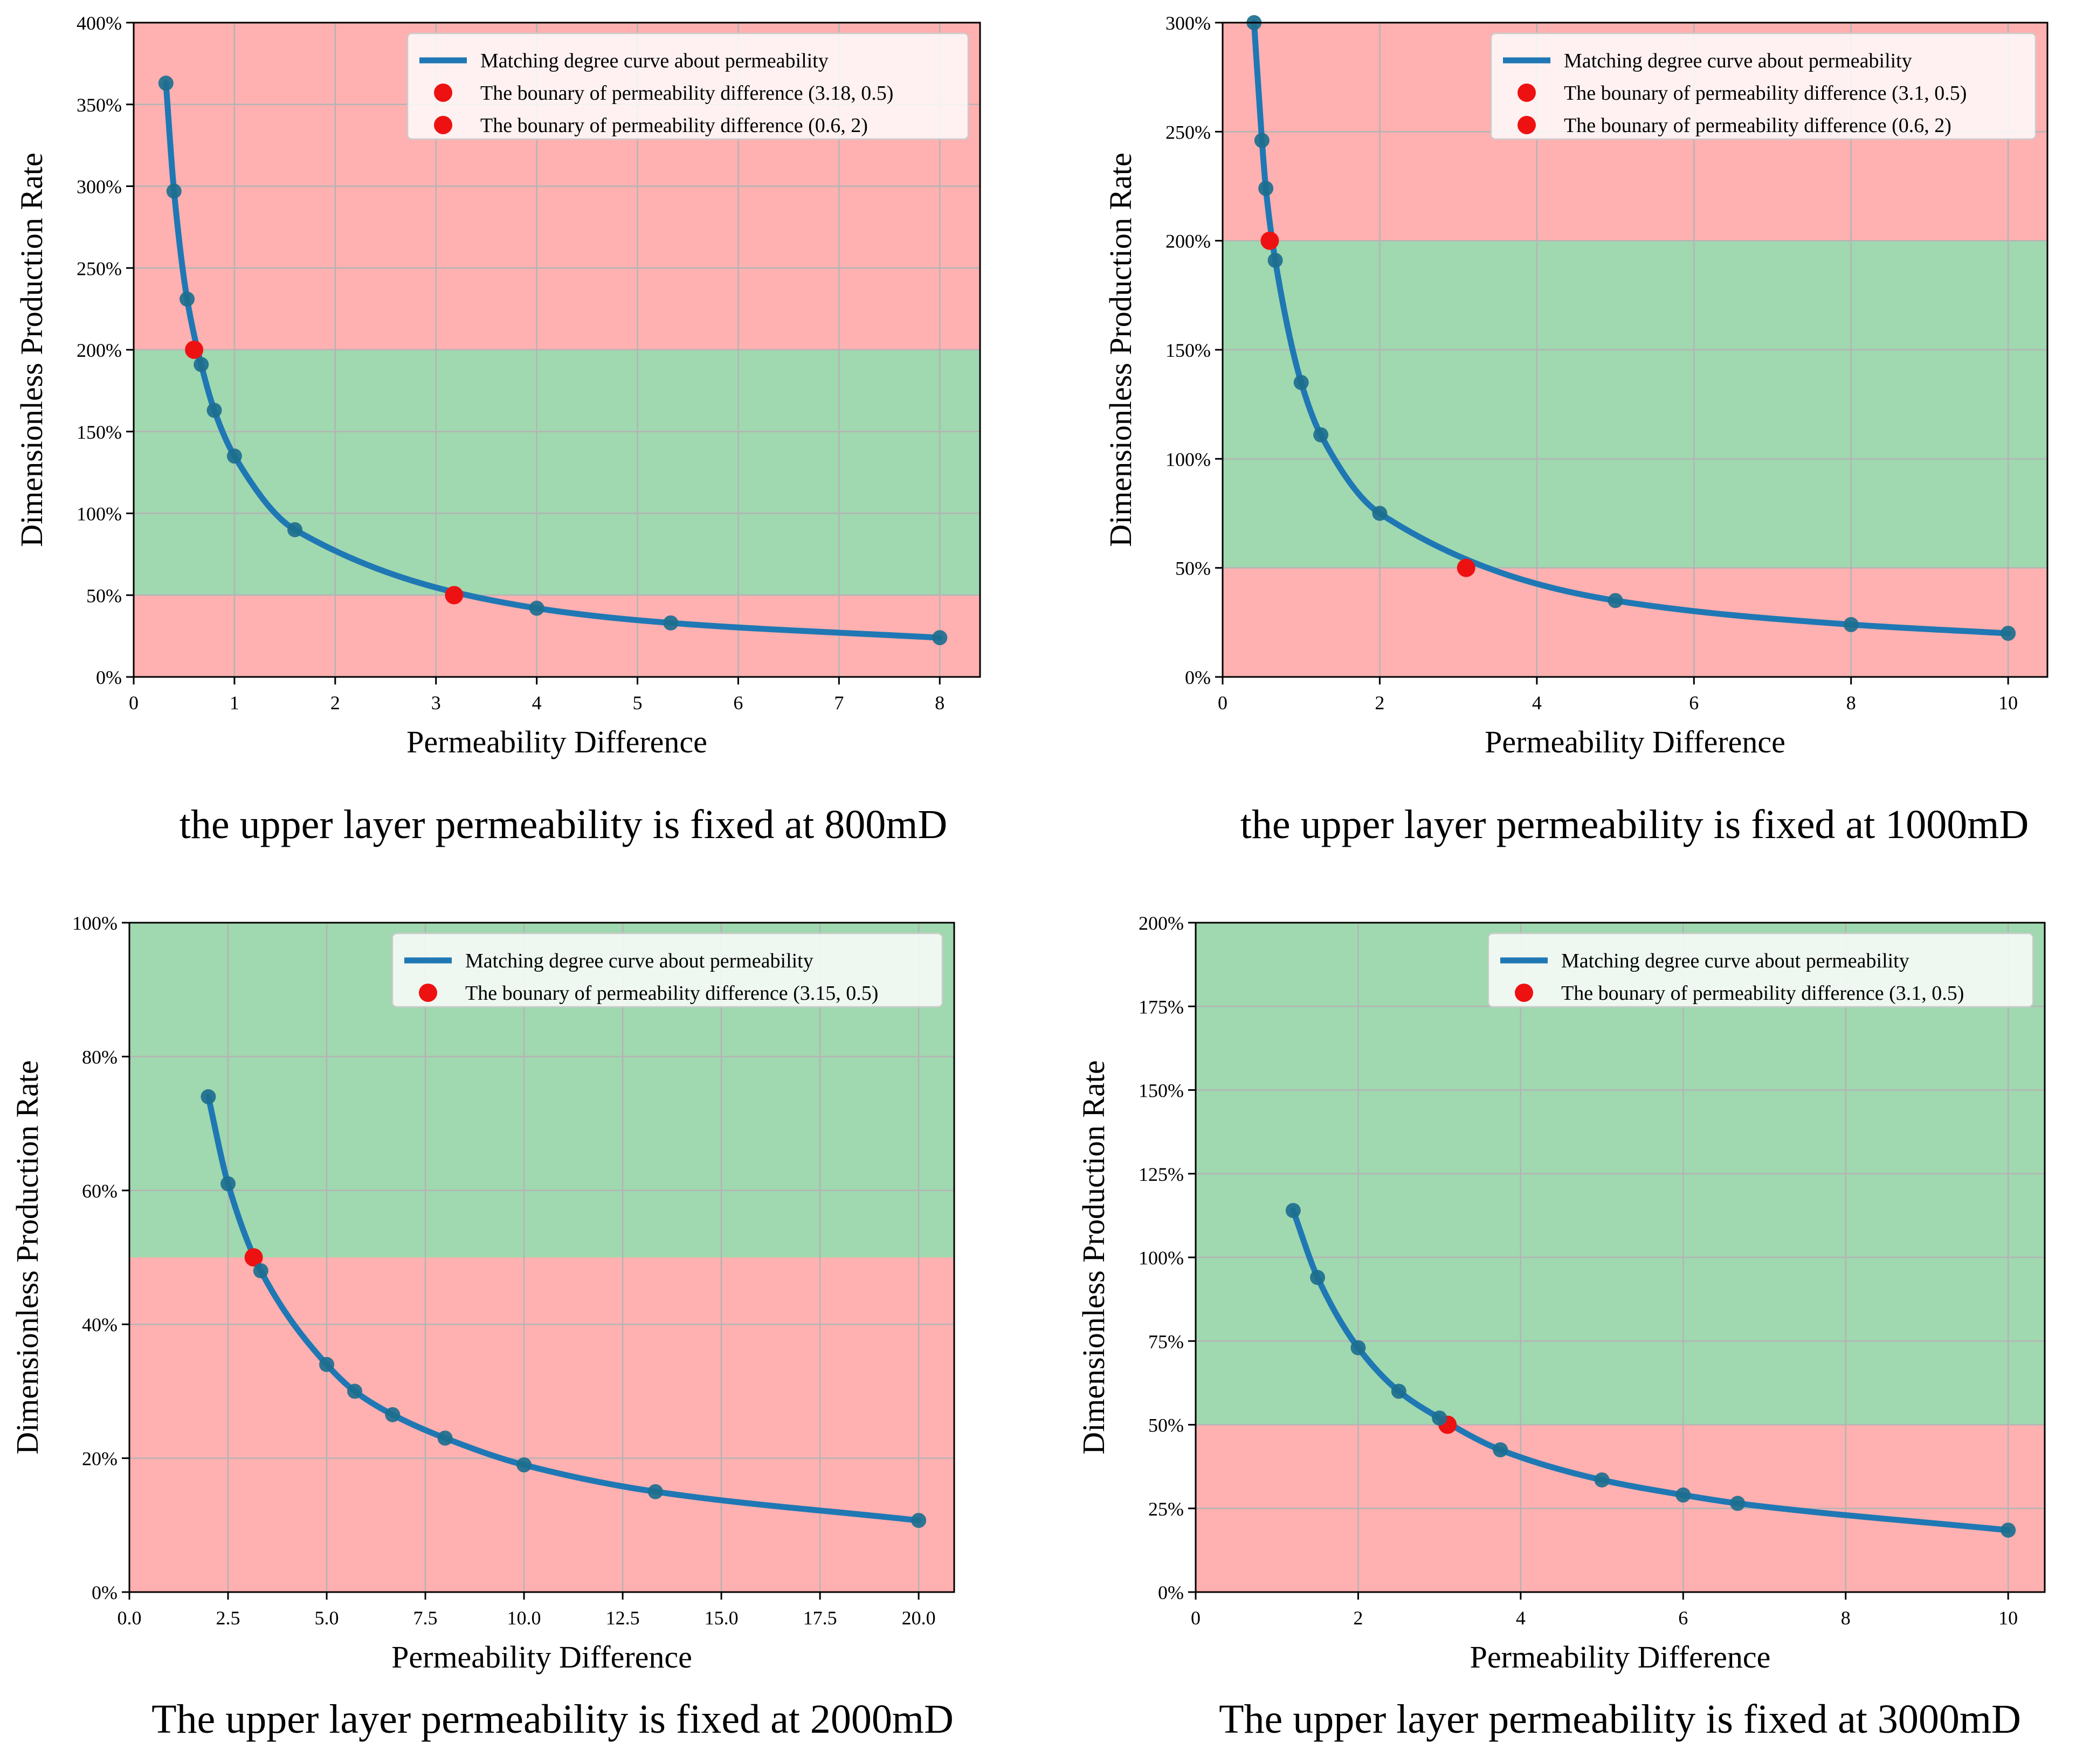 The height and width of the screenshot is (1764, 2076). Describe the element at coordinates (1537, 703) in the screenshot. I see `x-tick-label: 4` at that location.